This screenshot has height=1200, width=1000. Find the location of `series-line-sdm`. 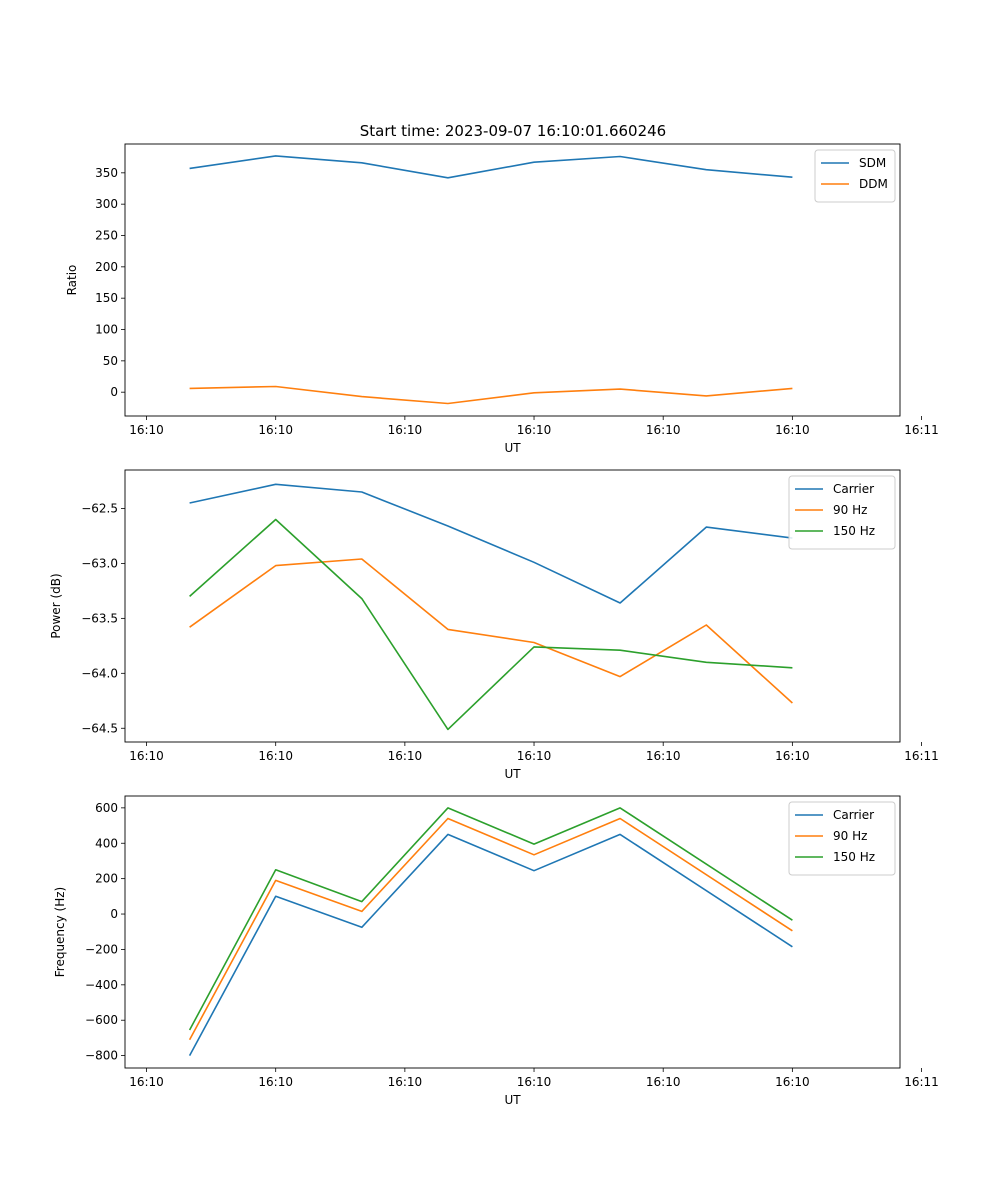

series-line-sdm is located at coordinates (491, 167).